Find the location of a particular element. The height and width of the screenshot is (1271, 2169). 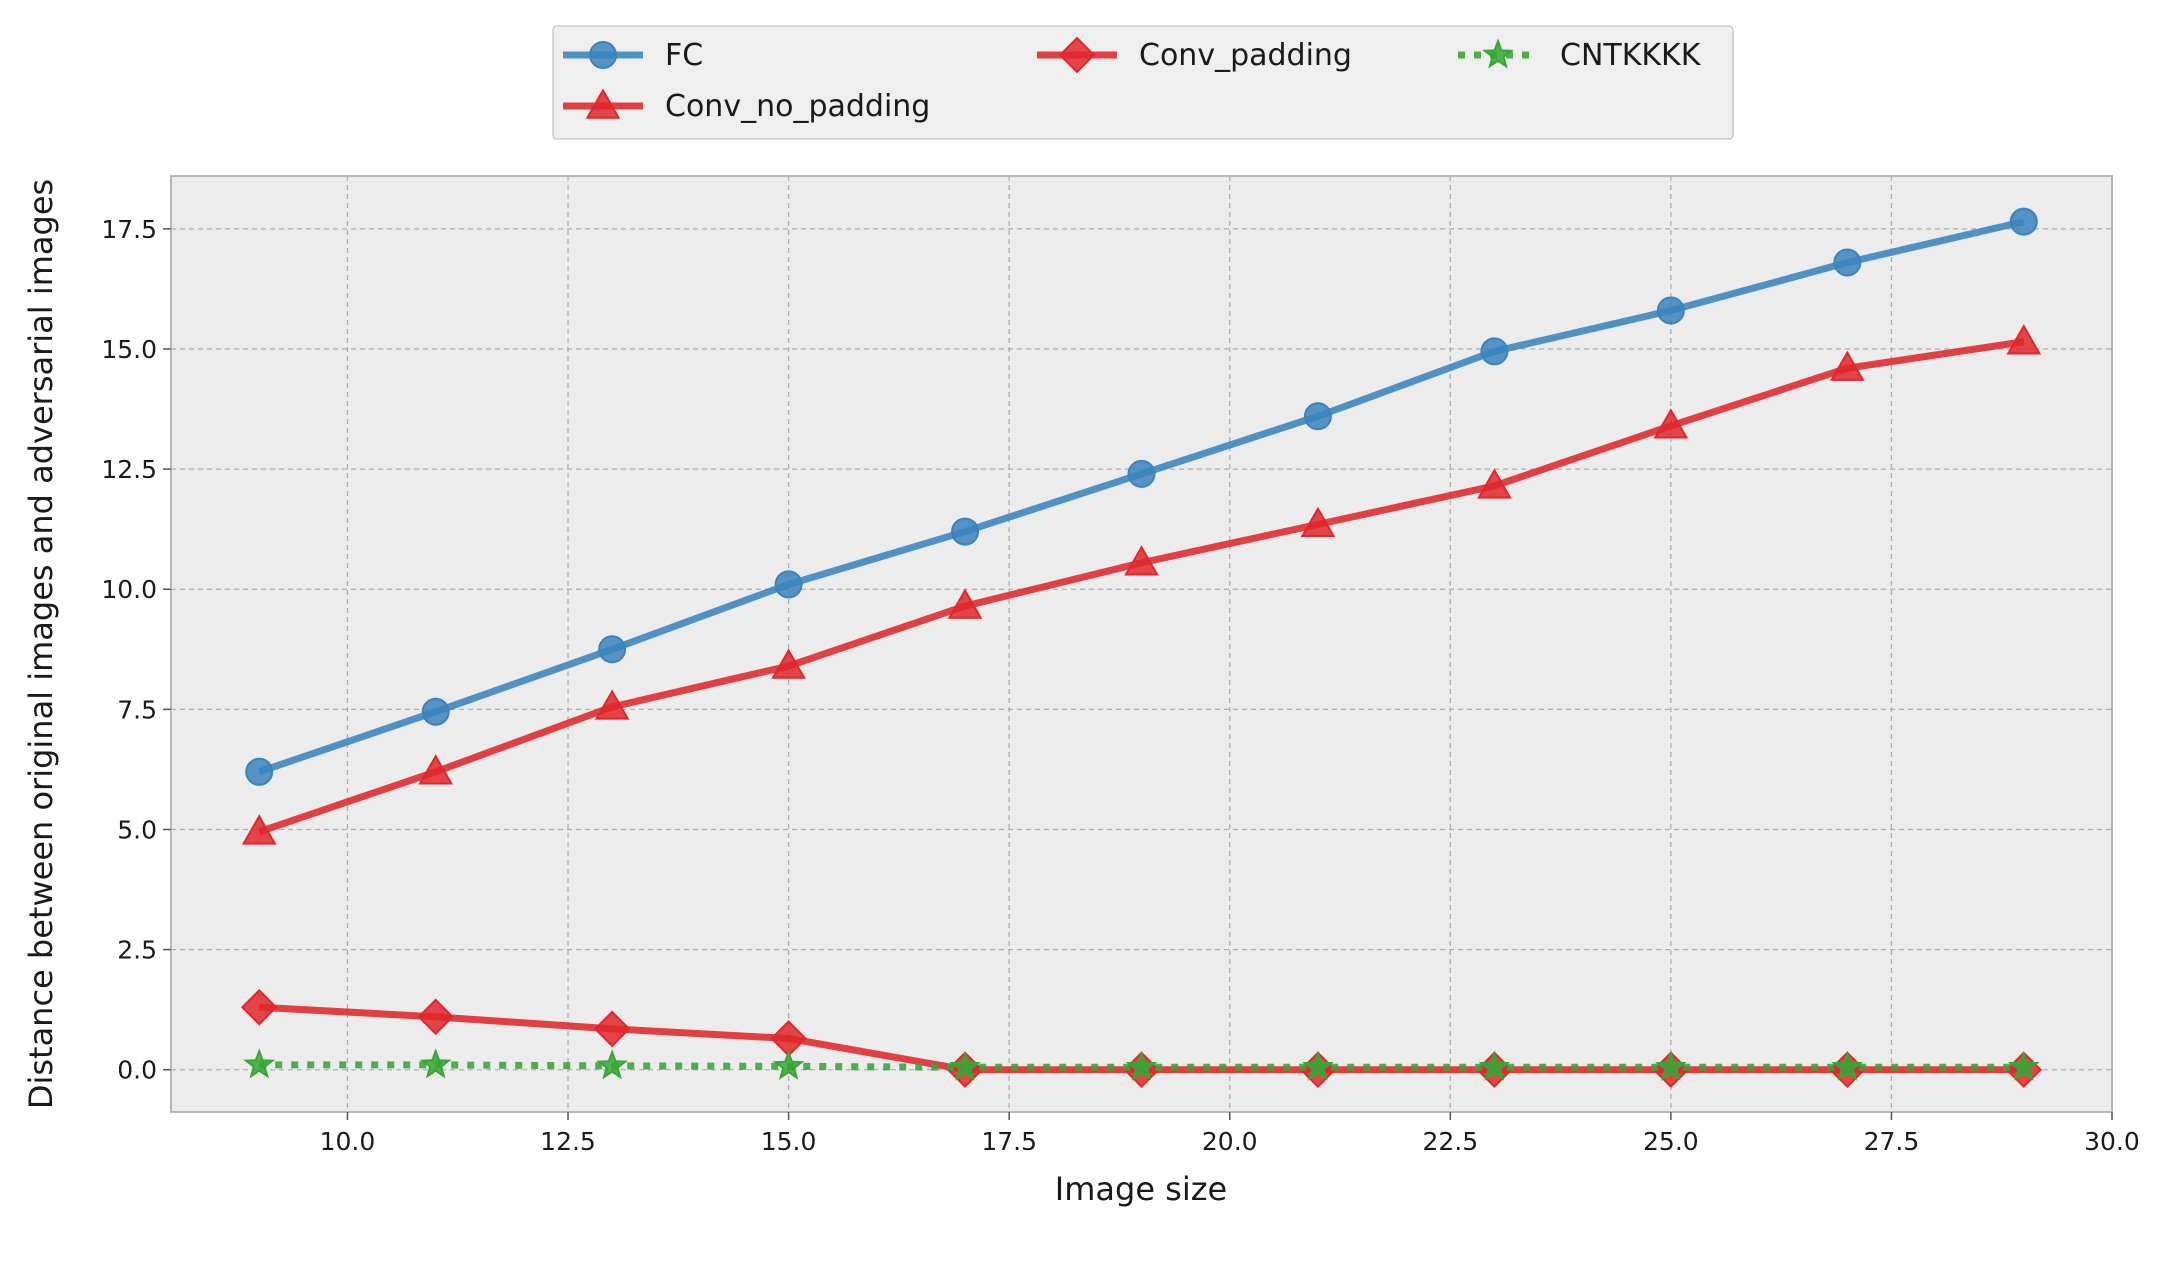

x-tick-label: 17.5 is located at coordinates (1009, 1141).